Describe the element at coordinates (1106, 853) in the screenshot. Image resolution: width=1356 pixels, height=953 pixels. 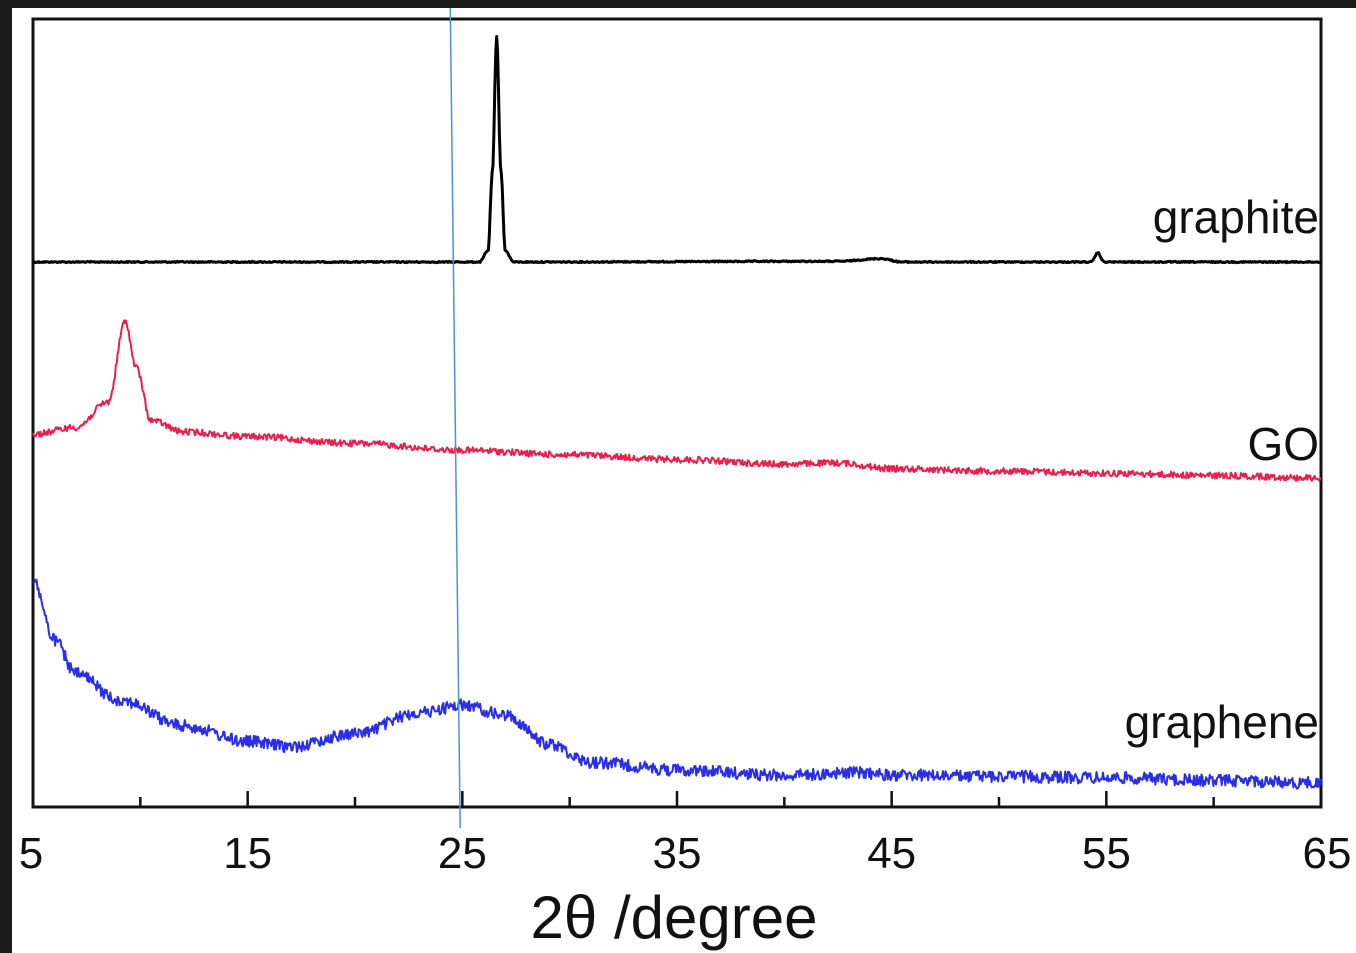
I see `x-tick-label: 55` at that location.